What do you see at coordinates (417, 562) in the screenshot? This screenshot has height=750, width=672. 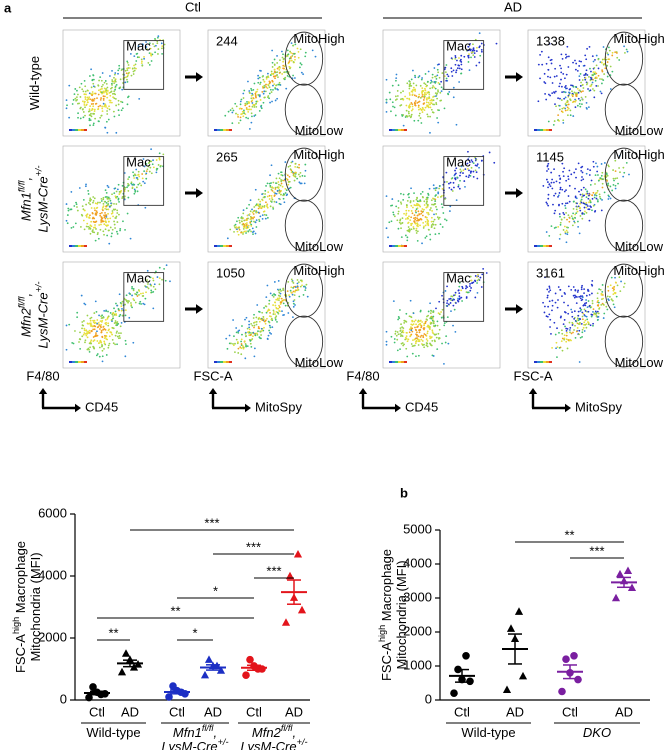 I see `y-tick-label: 4000` at bounding box center [417, 562].